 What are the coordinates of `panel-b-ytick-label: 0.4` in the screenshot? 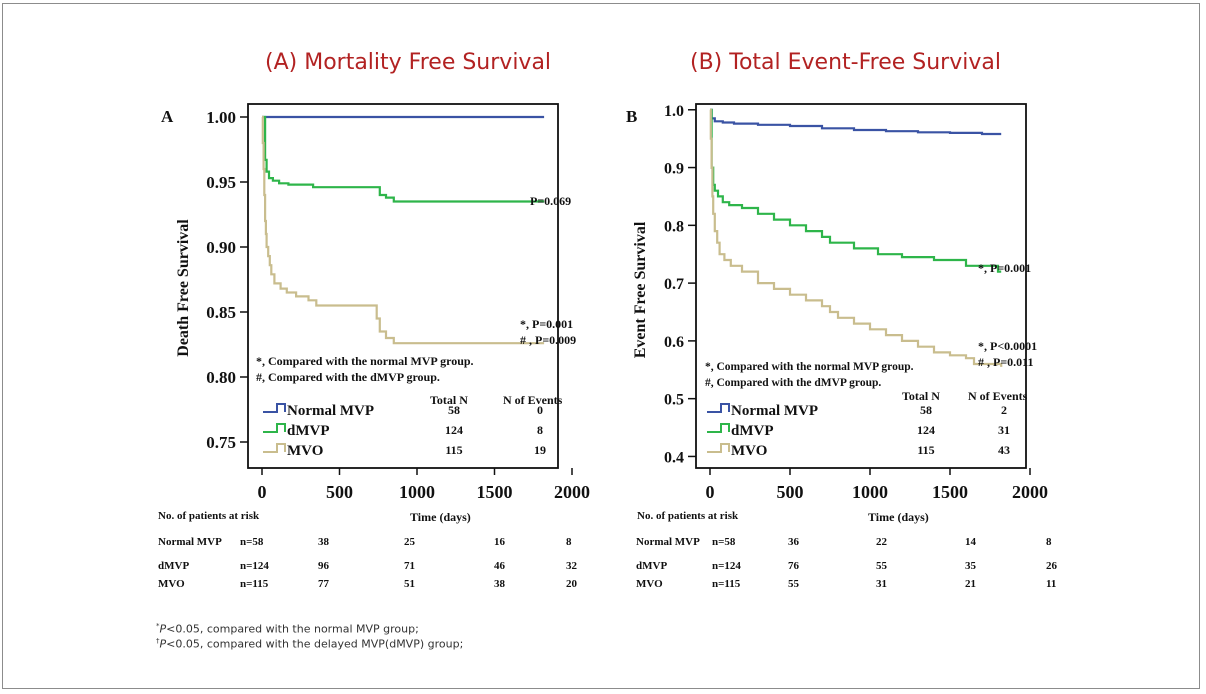 It's located at (674, 457).